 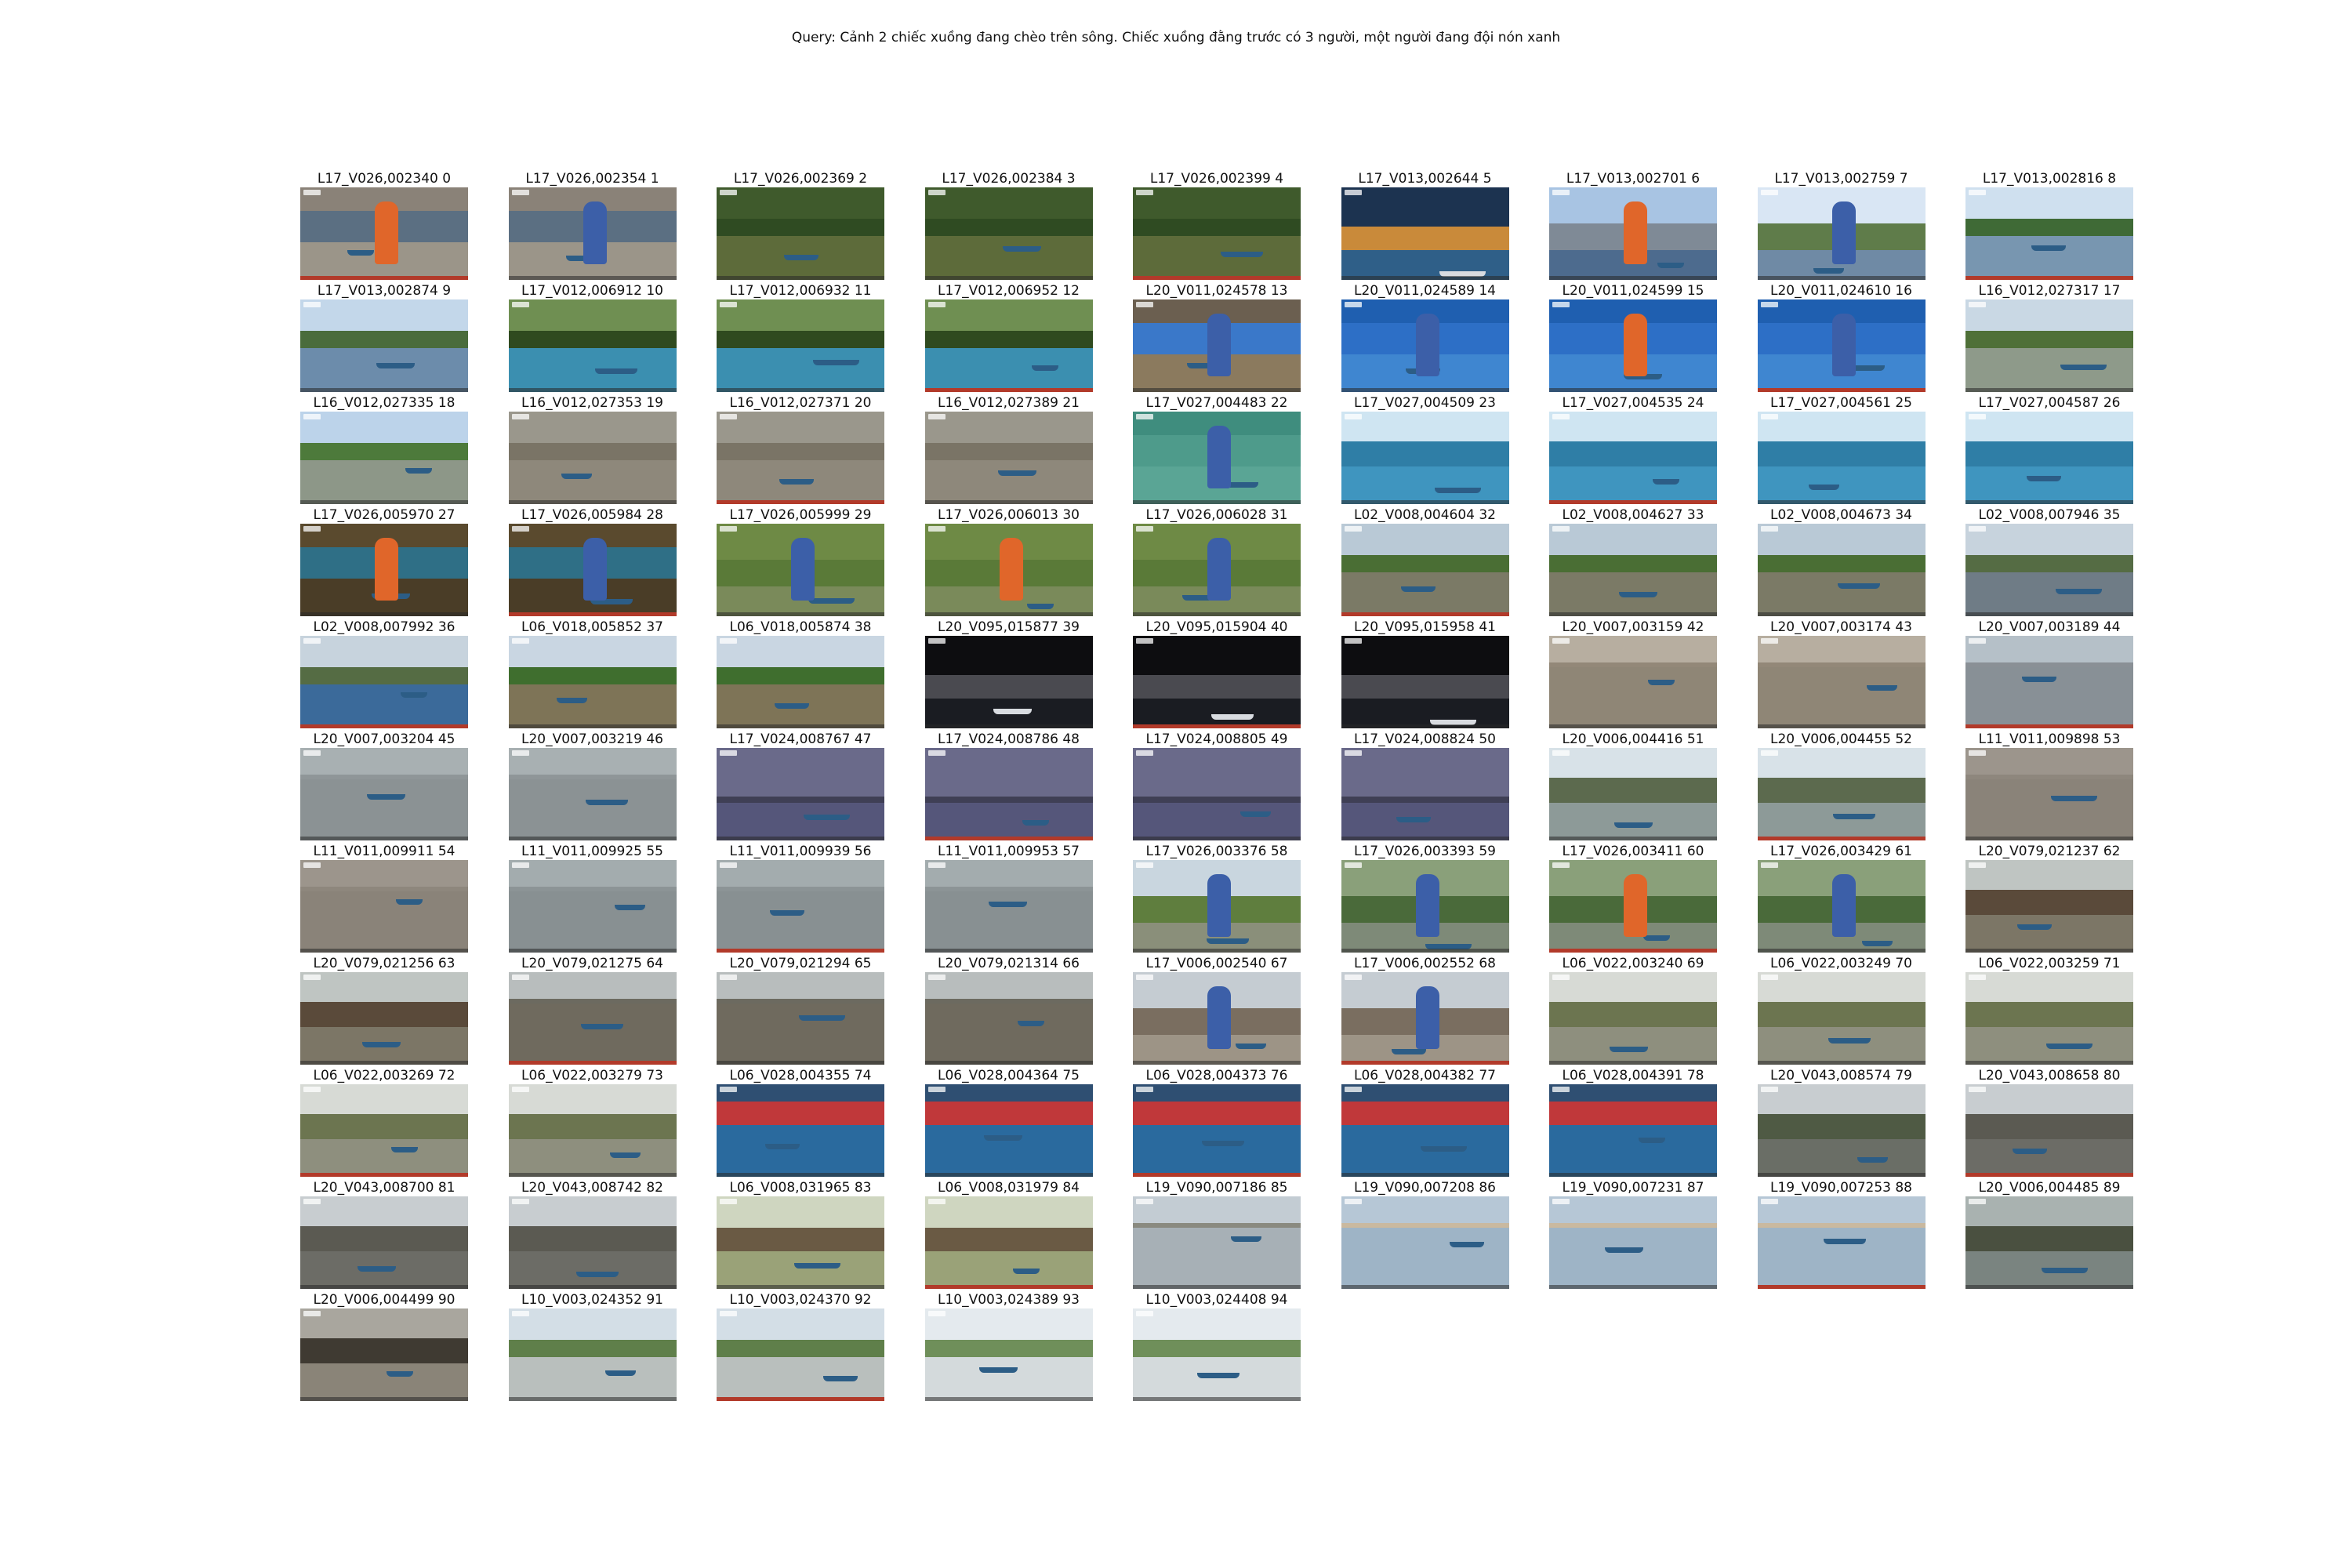 I want to click on thumbnail-item: L20_V079,021294 65, so click(x=800, y=1010).